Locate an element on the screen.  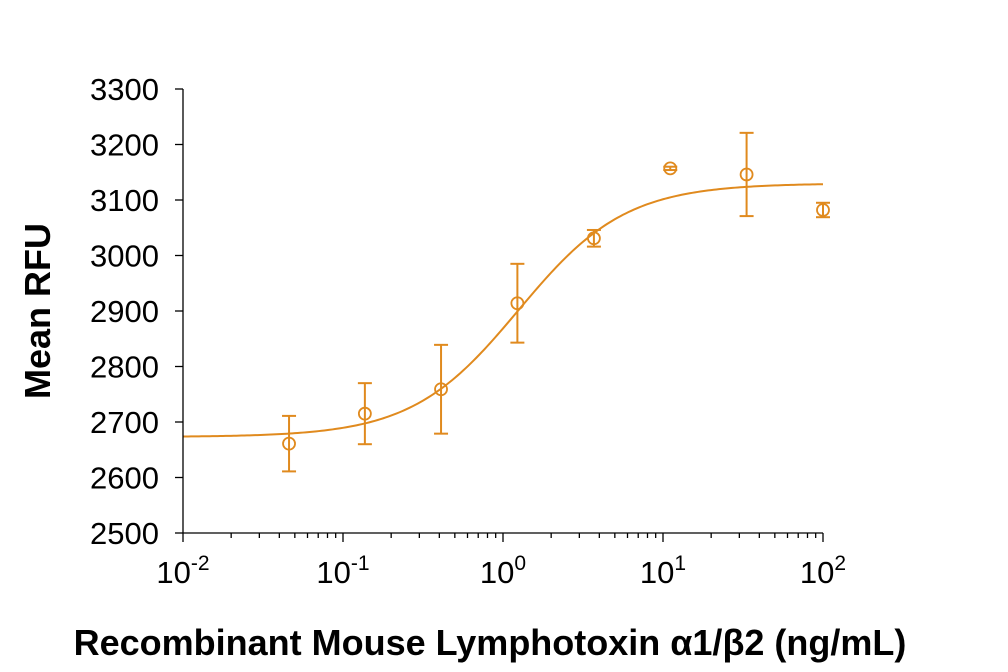
x-tick-label: 10⁻¹ is located at coordinates (342, 571).